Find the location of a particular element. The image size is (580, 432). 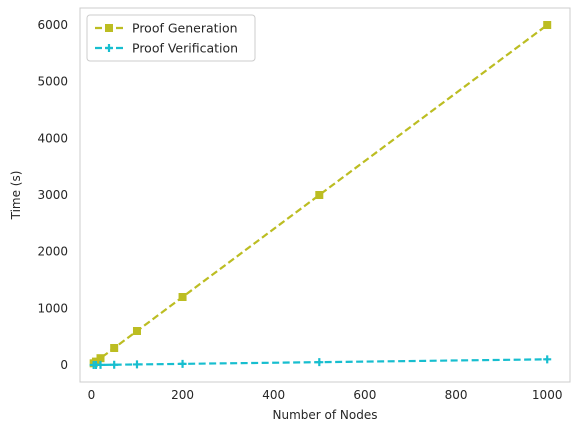

x-tick-label: 0 is located at coordinates (92, 395).